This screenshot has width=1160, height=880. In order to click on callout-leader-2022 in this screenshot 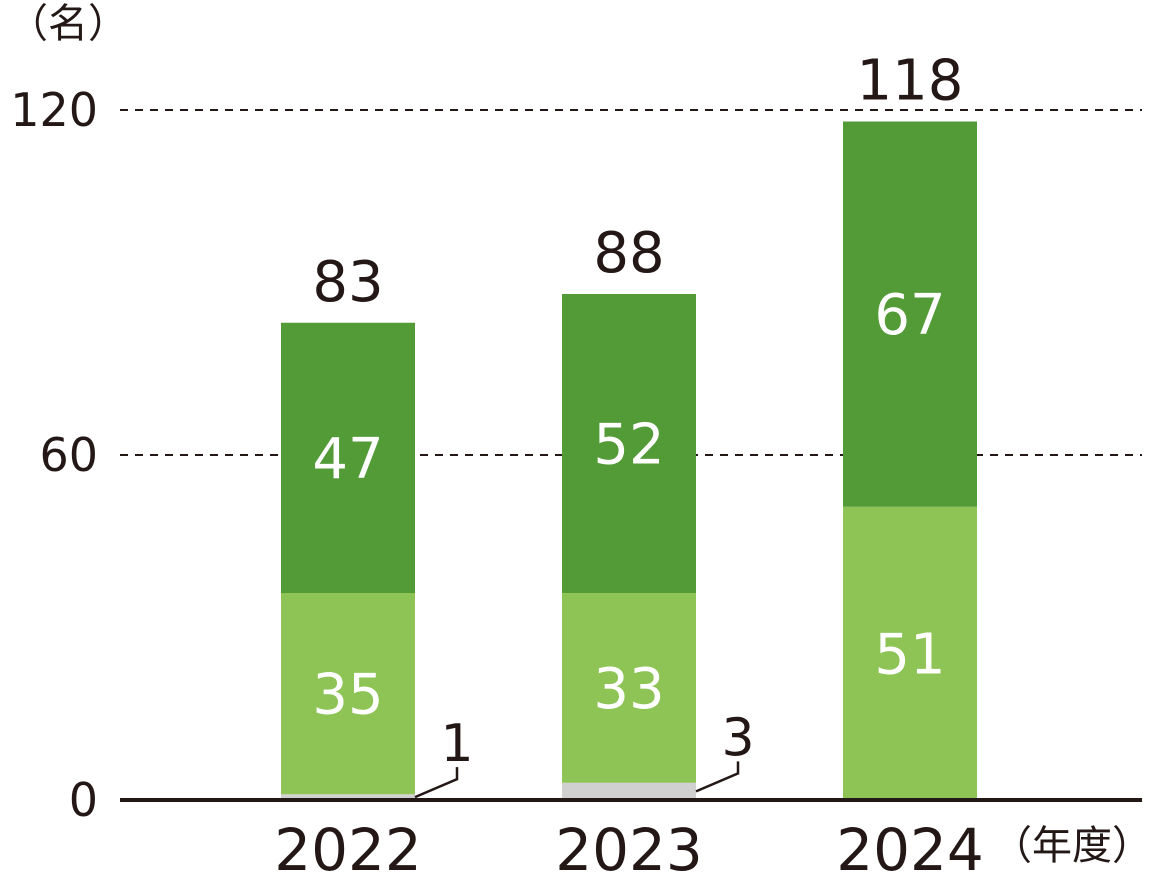, I will do `click(436, 783)`.